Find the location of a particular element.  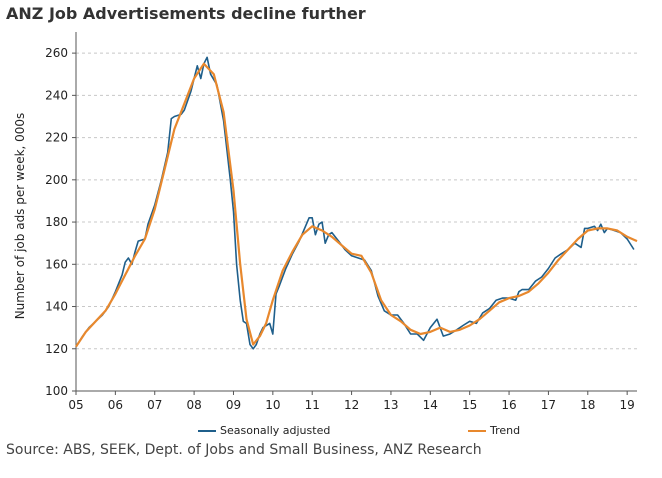

legend-item-trend: Trend is located at coordinates (494, 430).